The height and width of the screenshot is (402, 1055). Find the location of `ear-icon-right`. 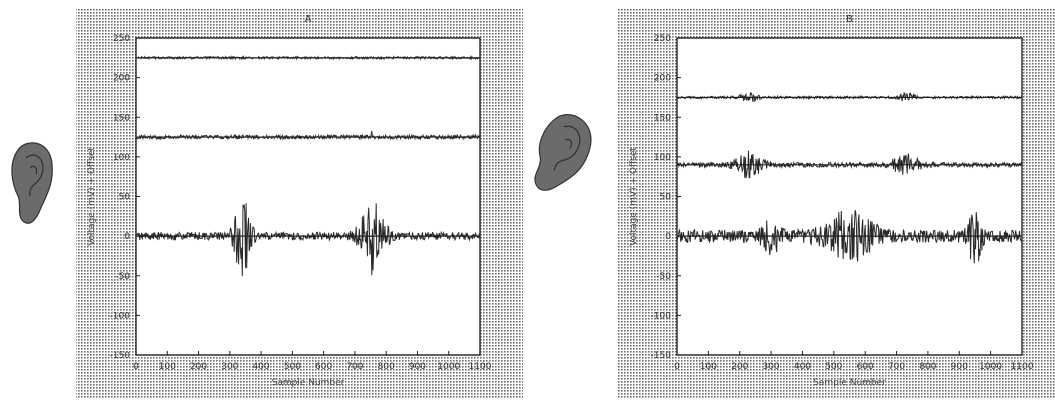

ear-icon-right is located at coordinates (563, 152).